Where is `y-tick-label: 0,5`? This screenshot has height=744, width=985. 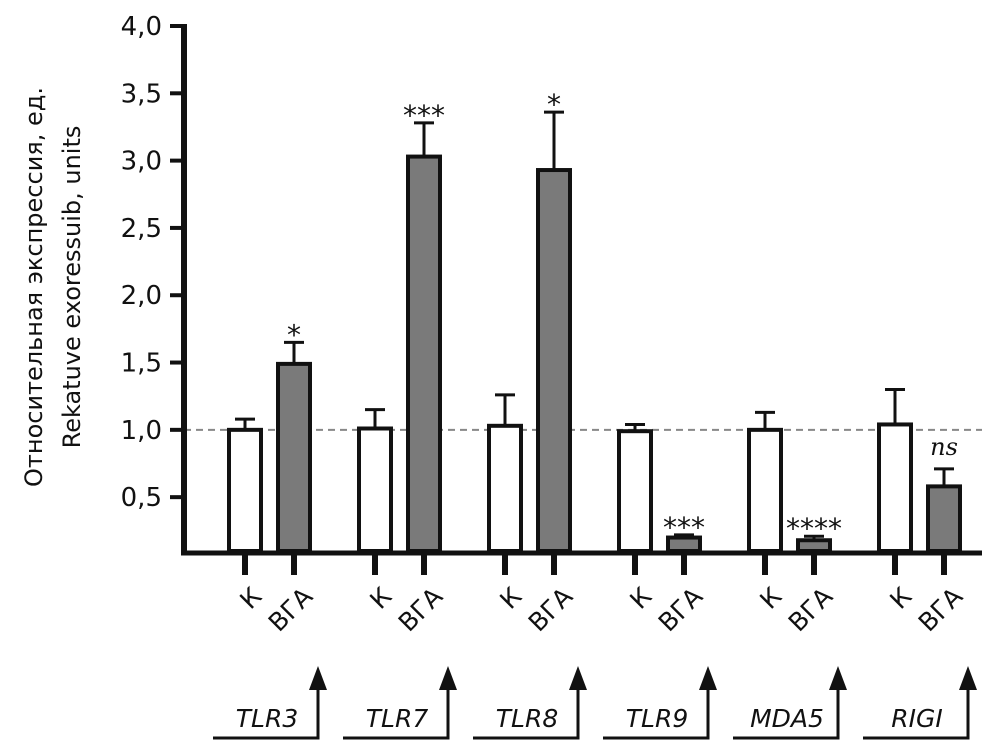 y-tick-label: 0,5 is located at coordinates (141, 498).